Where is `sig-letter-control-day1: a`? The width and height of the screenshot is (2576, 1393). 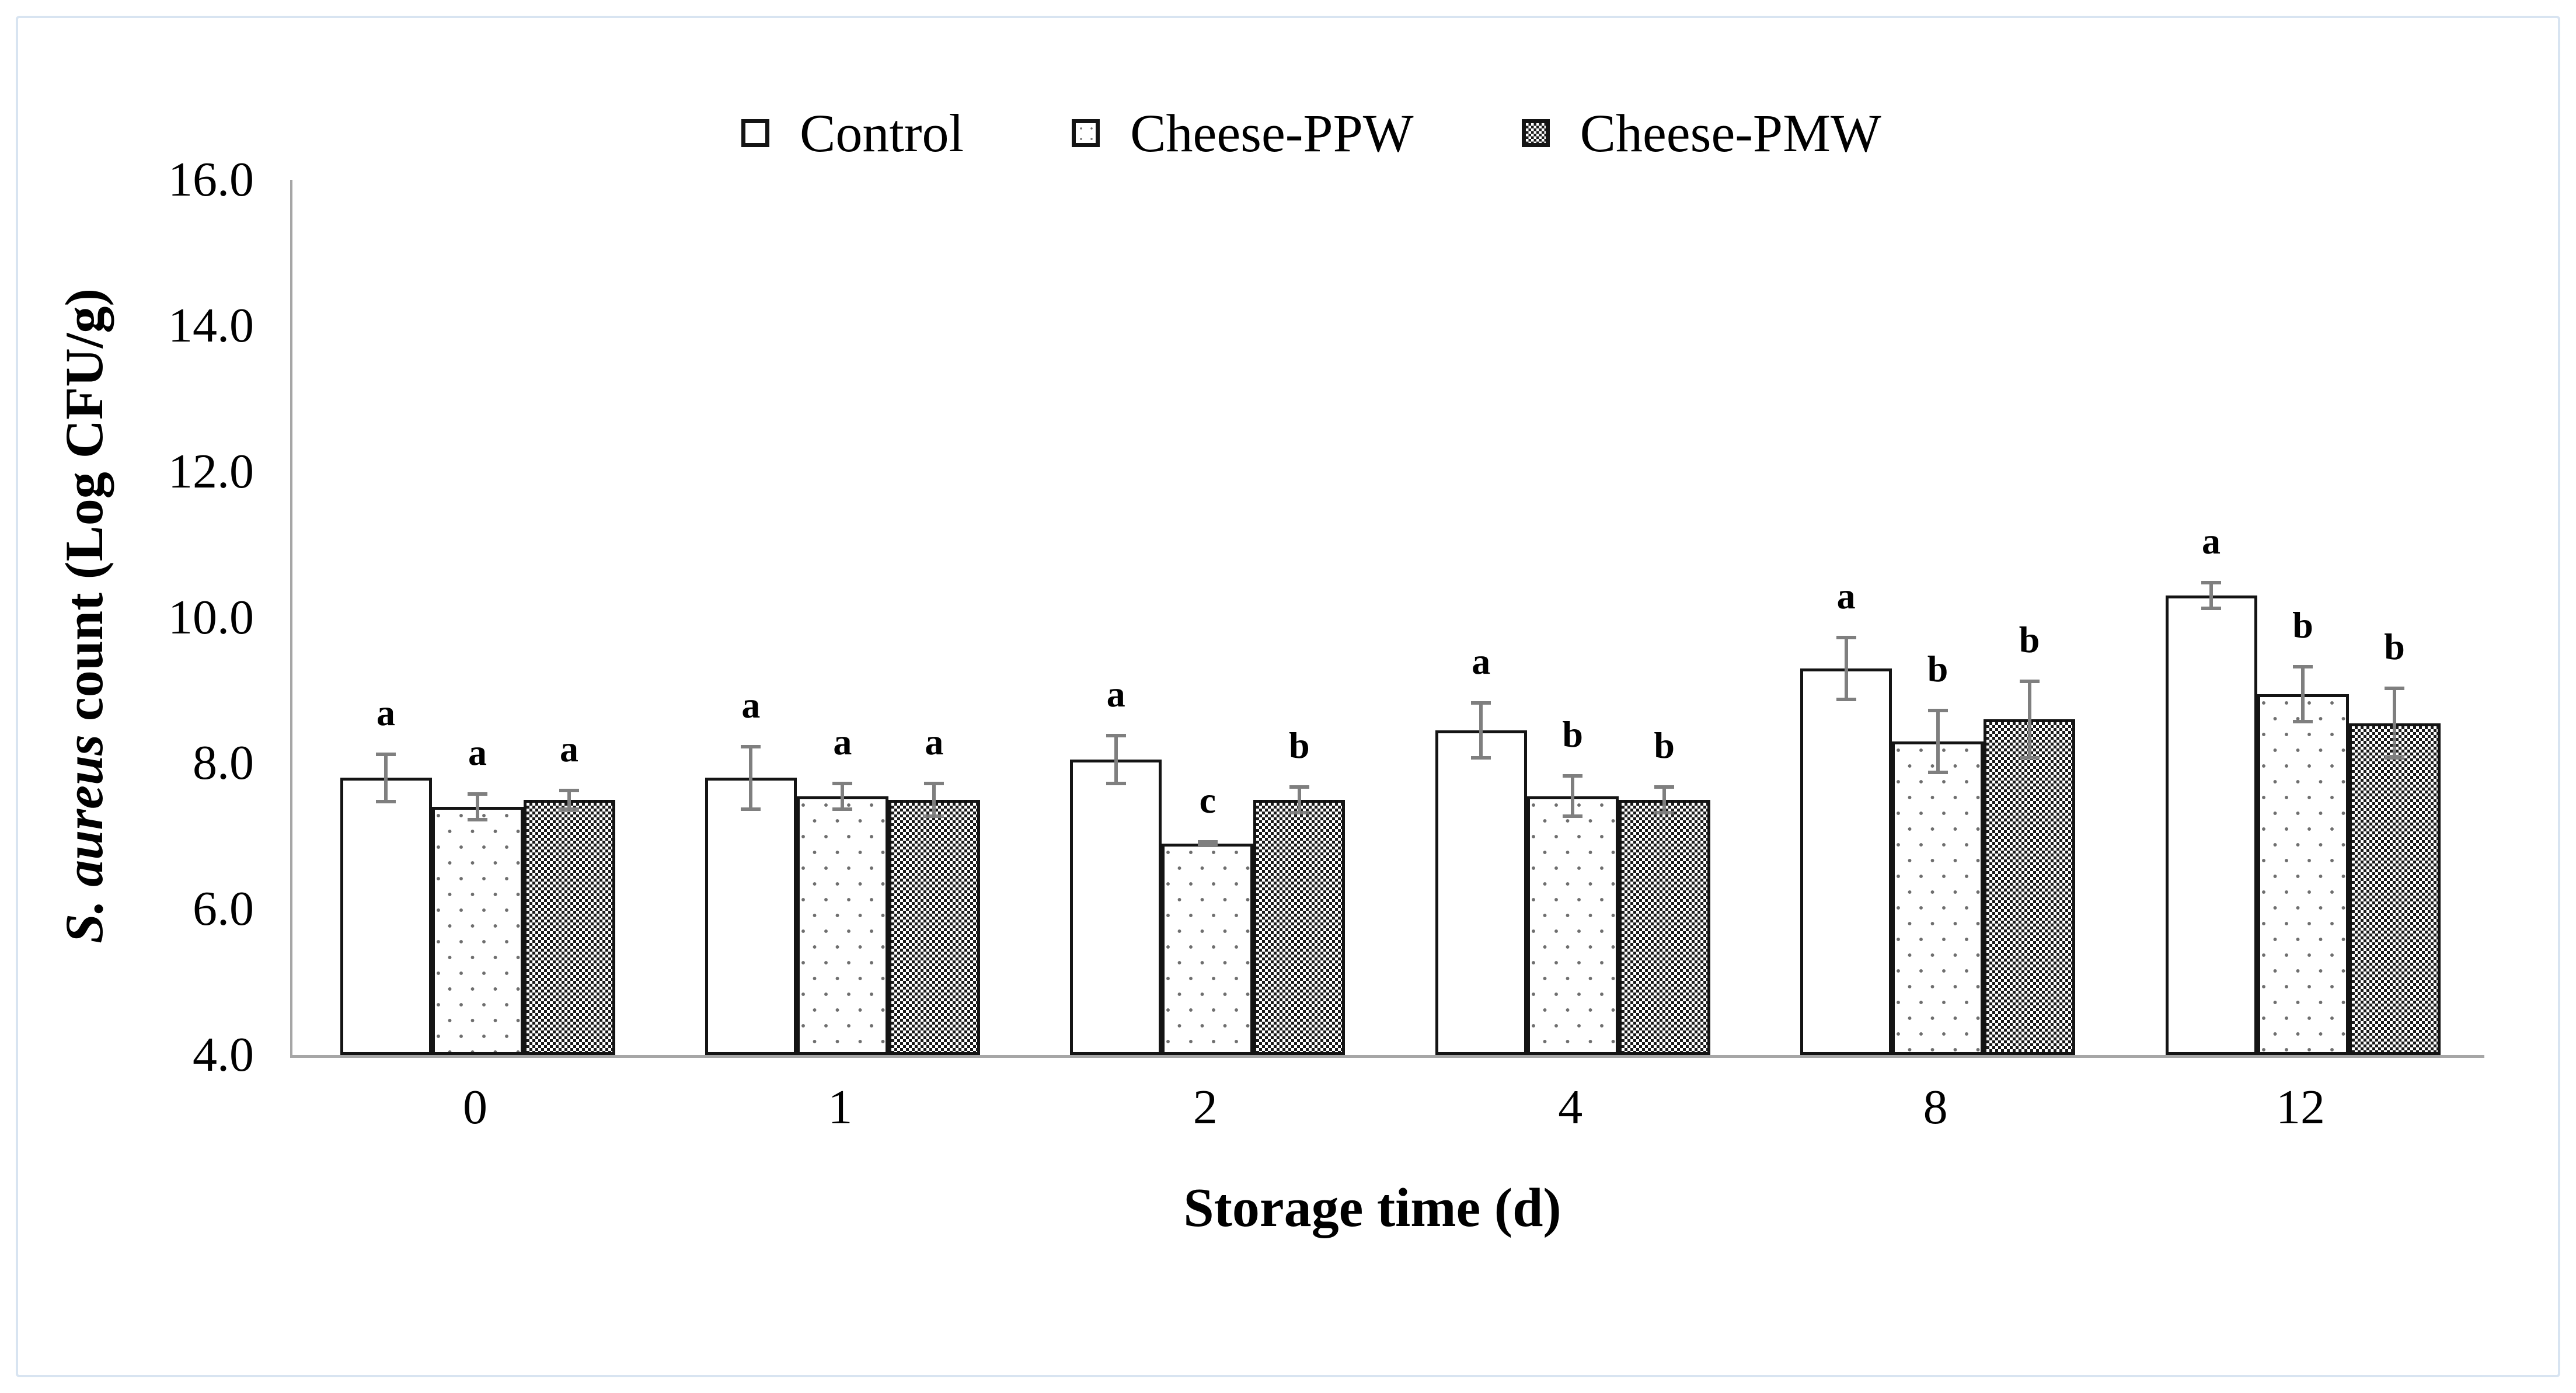
sig-letter-control-day1: a is located at coordinates (751, 705).